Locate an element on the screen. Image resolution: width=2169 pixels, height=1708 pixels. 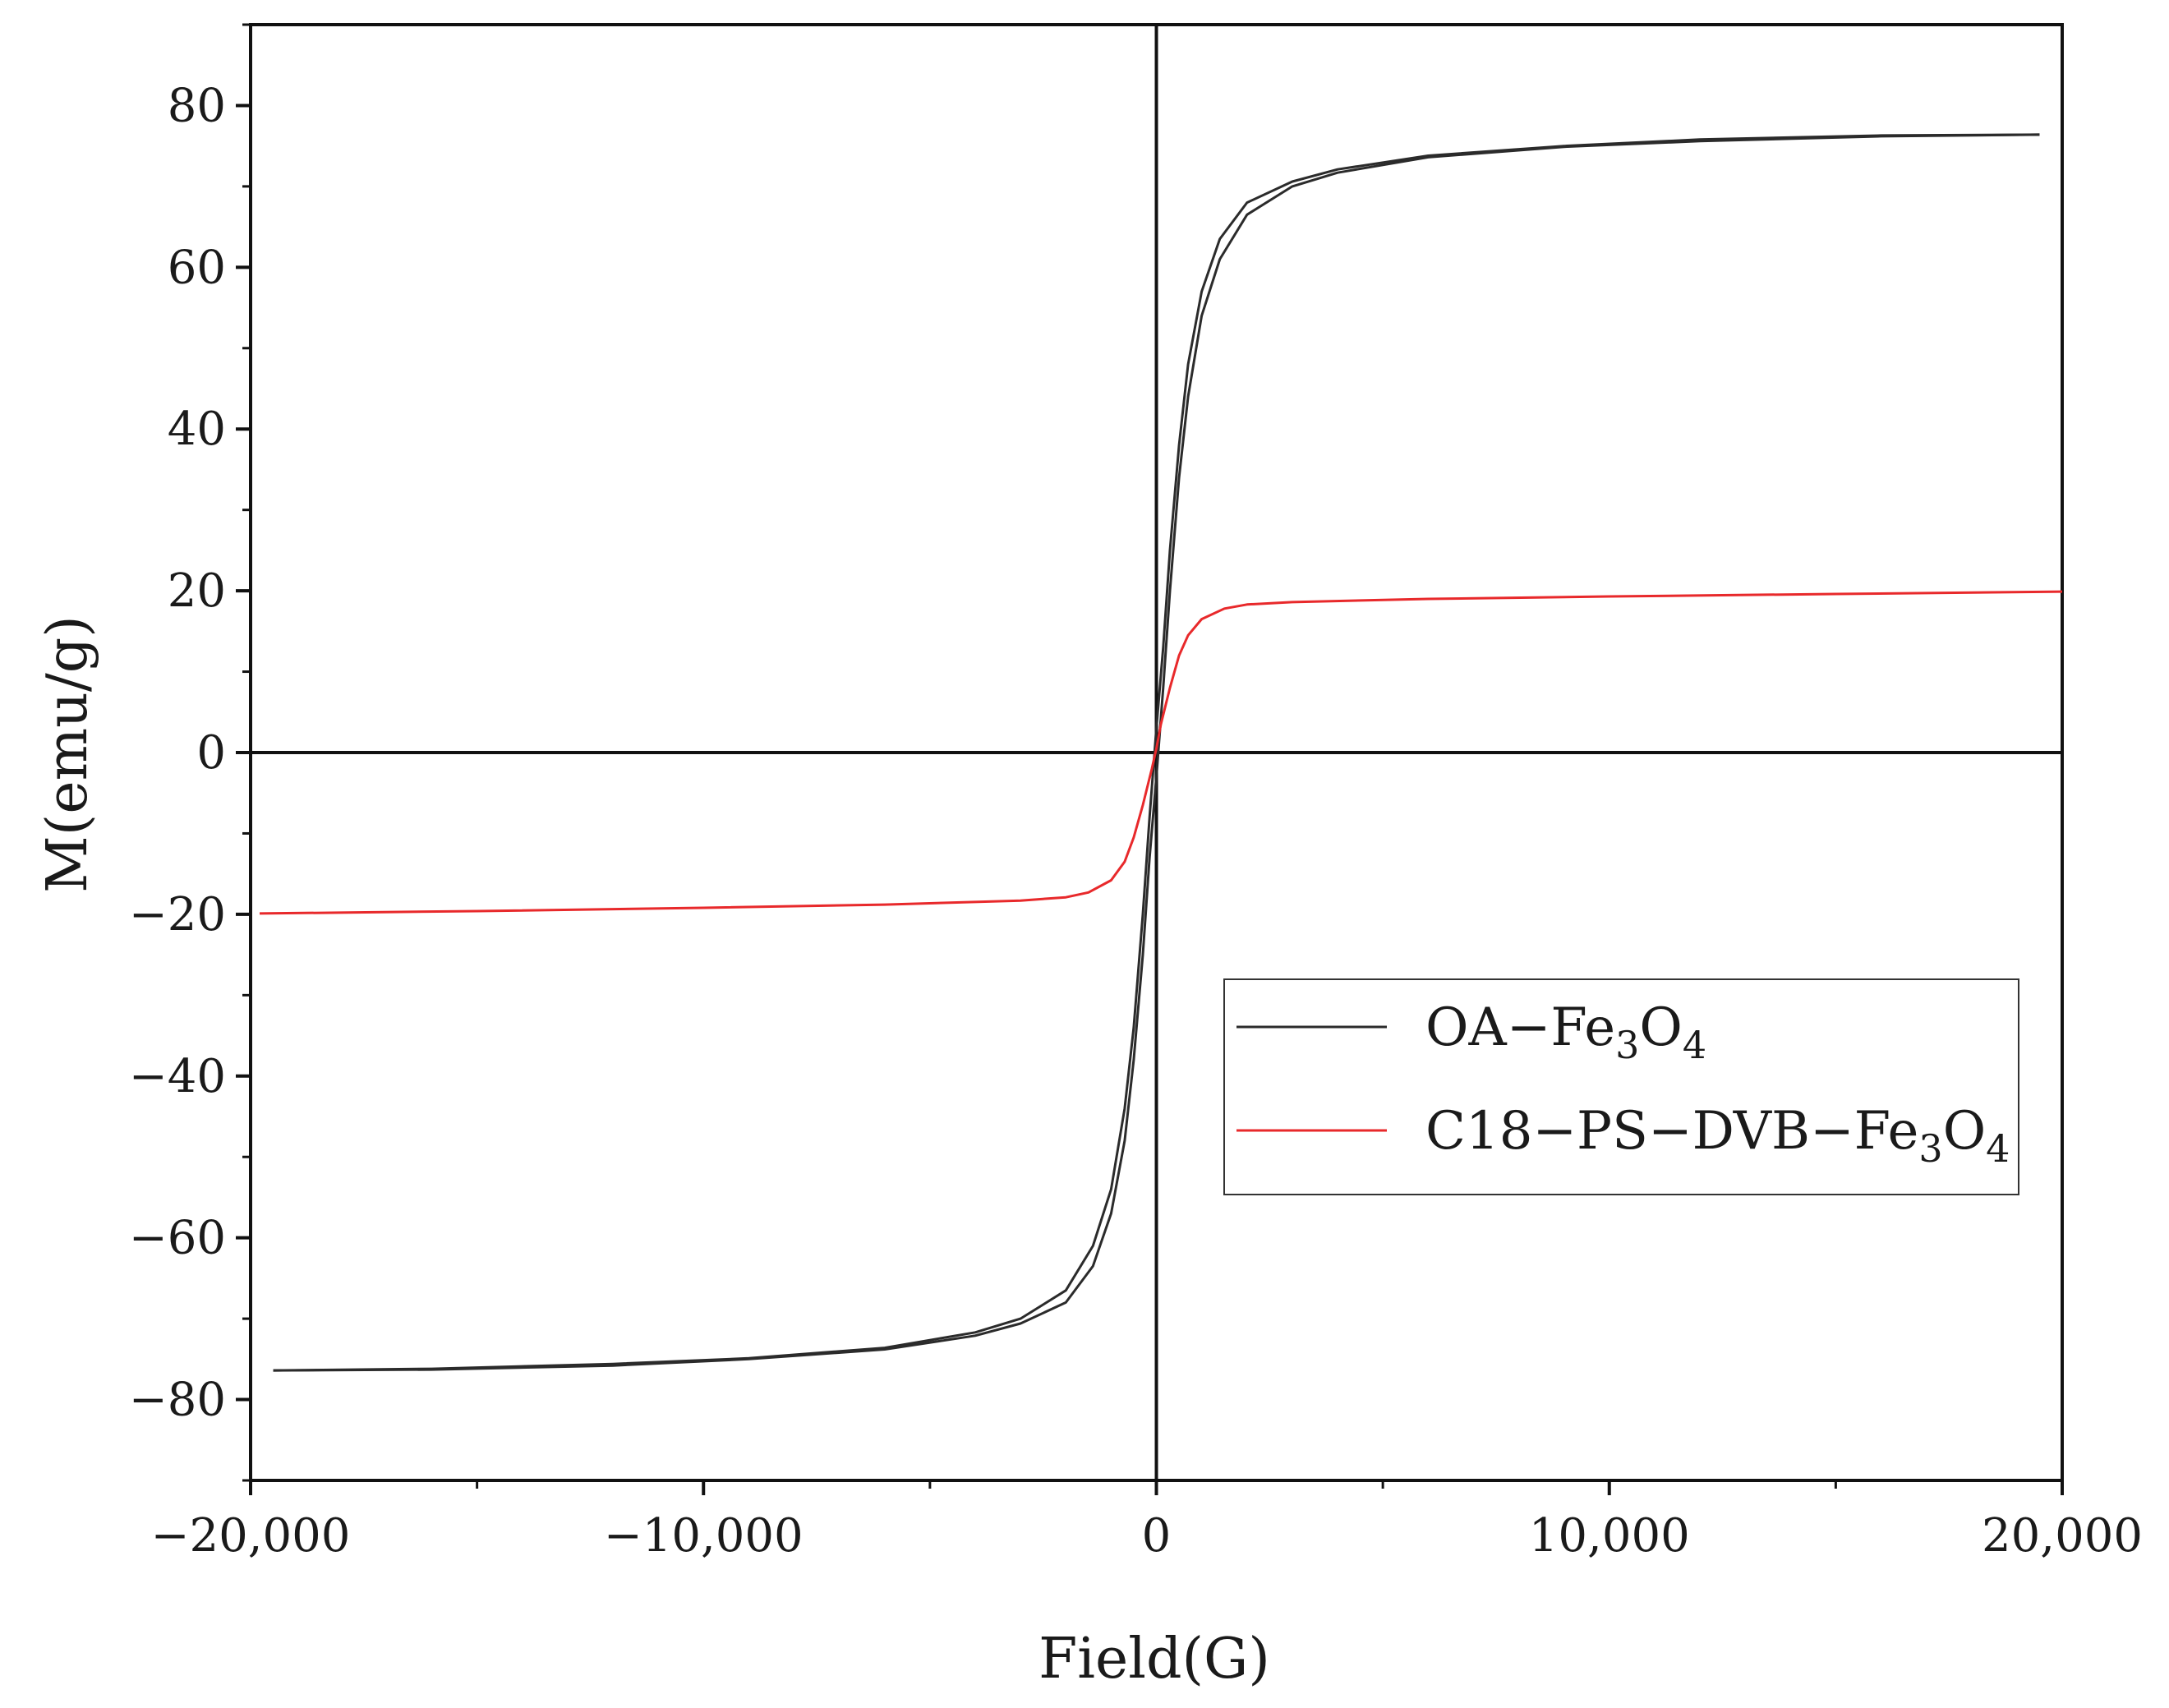
x-tick-label: 10,000 is located at coordinates (1609, 1536).